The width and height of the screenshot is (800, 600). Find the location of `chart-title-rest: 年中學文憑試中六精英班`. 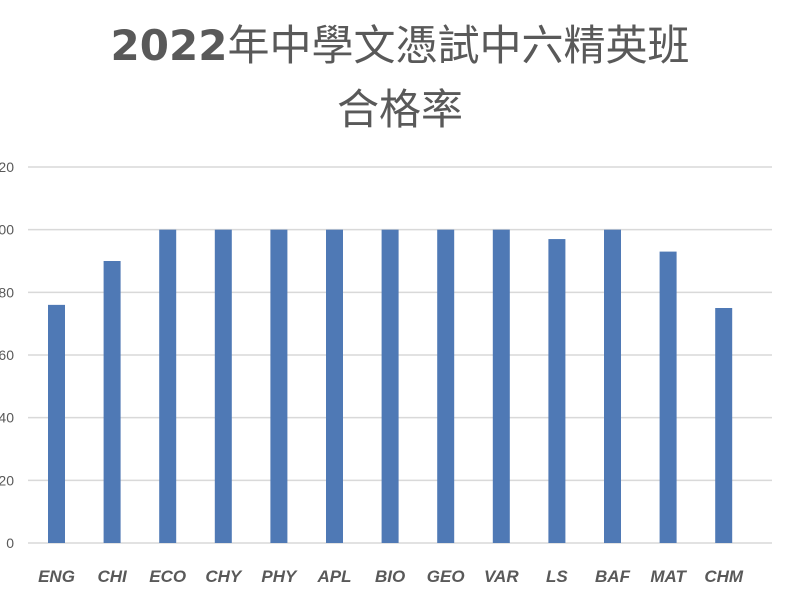

chart-title-rest: 年中學文憑試中六精英班 is located at coordinates (458, 45).